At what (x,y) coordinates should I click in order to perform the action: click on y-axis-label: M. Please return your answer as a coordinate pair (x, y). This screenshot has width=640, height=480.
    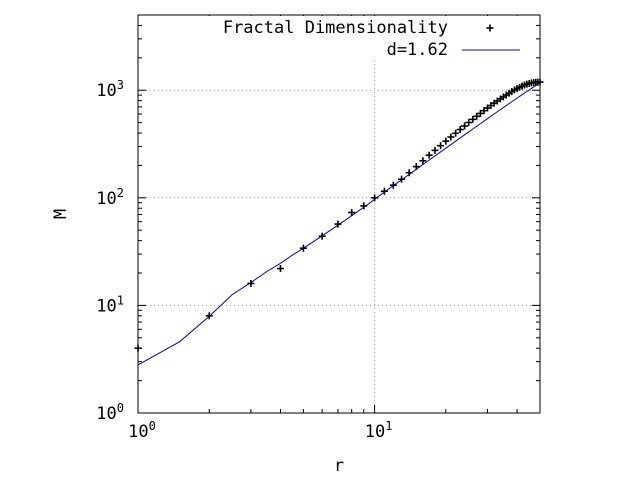
    Looking at the image, I should click on (61, 214).